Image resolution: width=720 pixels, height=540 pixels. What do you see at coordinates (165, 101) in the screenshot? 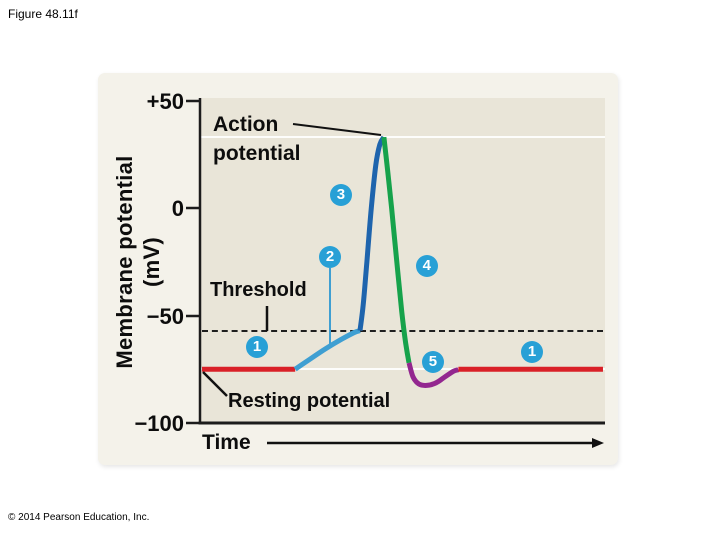
I see `y-tick-label: +50` at bounding box center [165, 101].